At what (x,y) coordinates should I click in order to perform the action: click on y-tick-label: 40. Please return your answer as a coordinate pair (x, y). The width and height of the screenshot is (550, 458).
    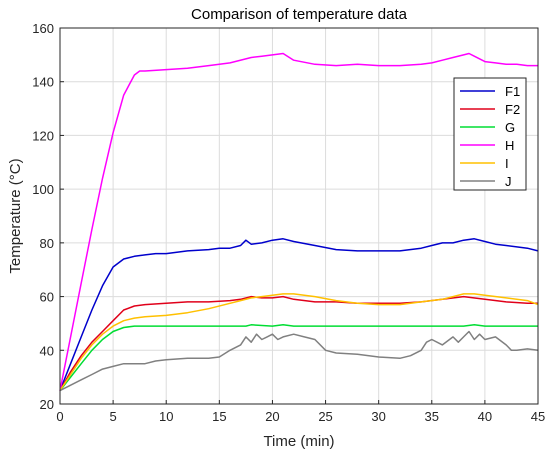
    Looking at the image, I should click on (47, 350).